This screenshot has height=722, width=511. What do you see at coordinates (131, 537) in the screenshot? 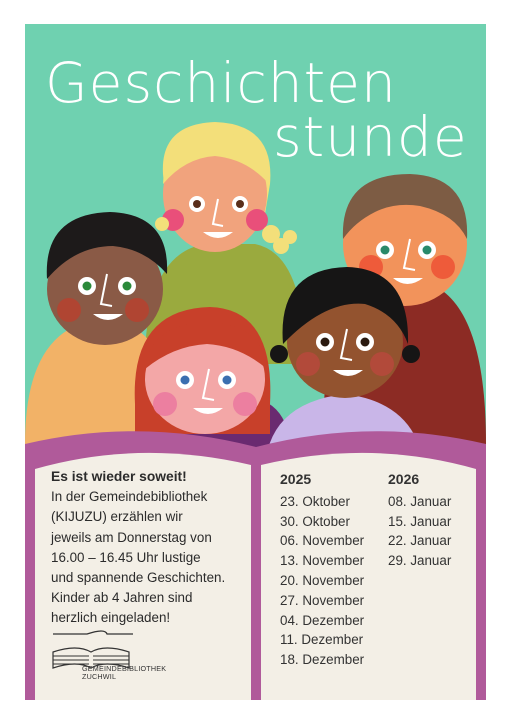
I see `intro-line: jeweils am Donnerstag von` at bounding box center [131, 537].